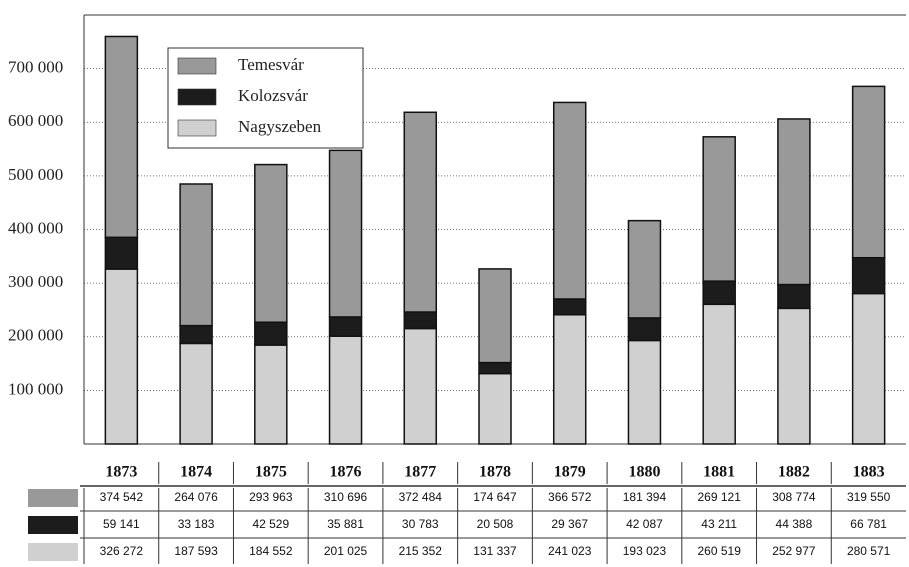 The width and height of the screenshot is (909, 567). What do you see at coordinates (270, 524) in the screenshot?
I see `table-value: 42 529` at bounding box center [270, 524].